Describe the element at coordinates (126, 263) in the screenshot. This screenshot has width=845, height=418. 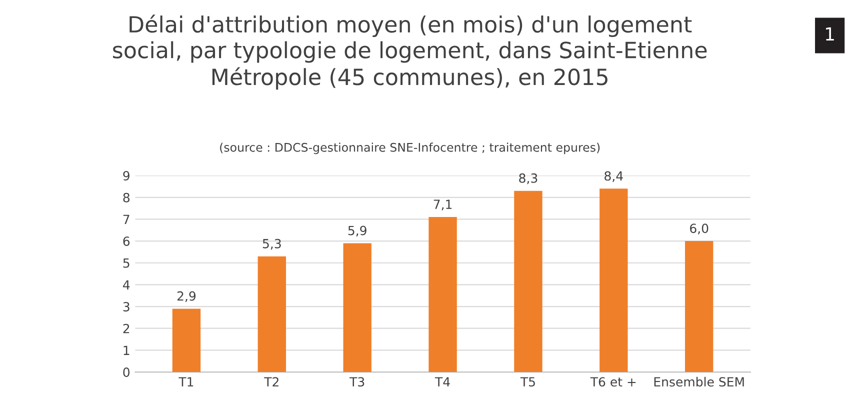
I see `y-tick-label: 5` at that location.